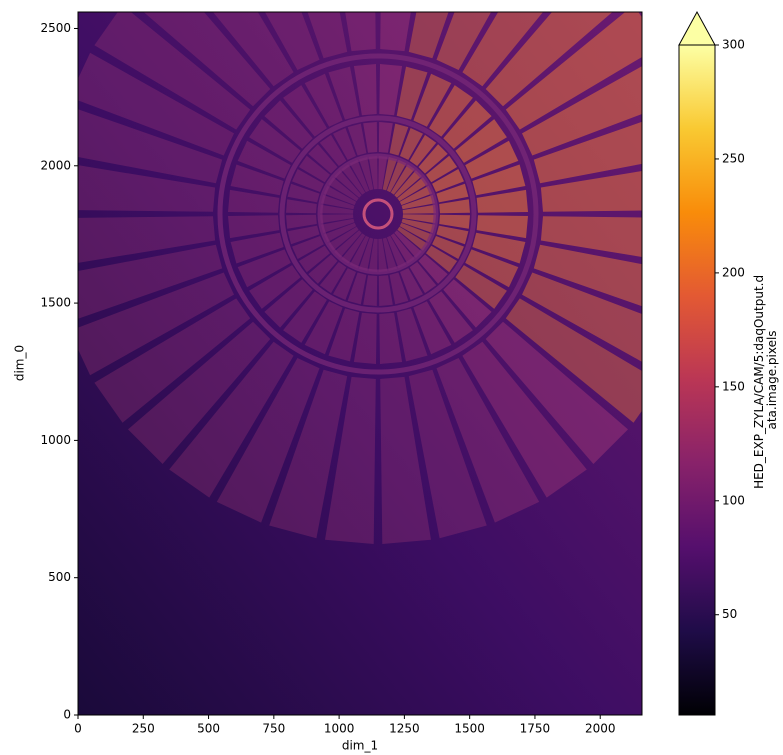 The image size is (783, 755). I want to click on x-axis-label: dim_1, so click(360, 746).